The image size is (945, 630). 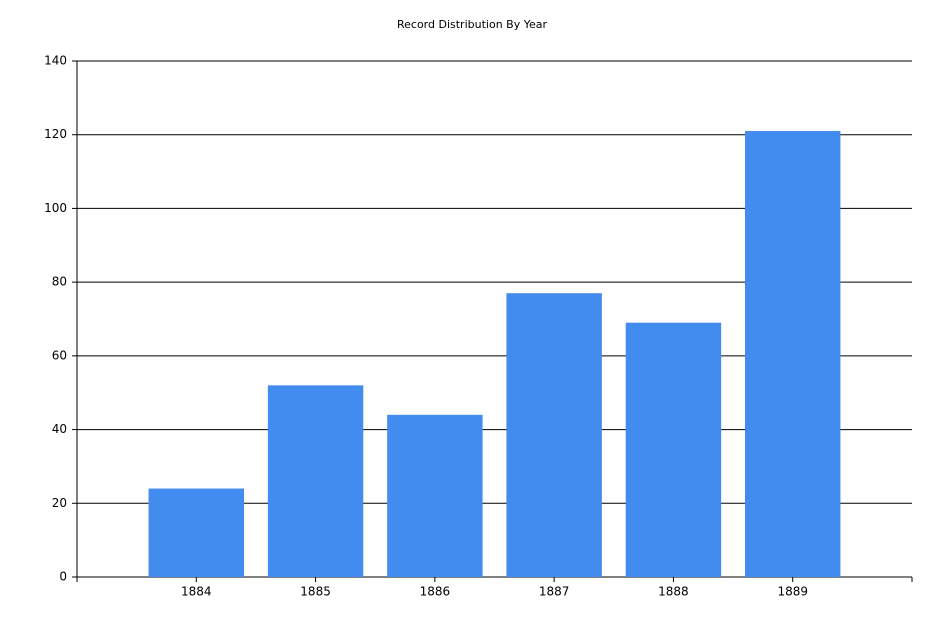 What do you see at coordinates (673, 592) in the screenshot?
I see `x-tick-label: 1888` at bounding box center [673, 592].